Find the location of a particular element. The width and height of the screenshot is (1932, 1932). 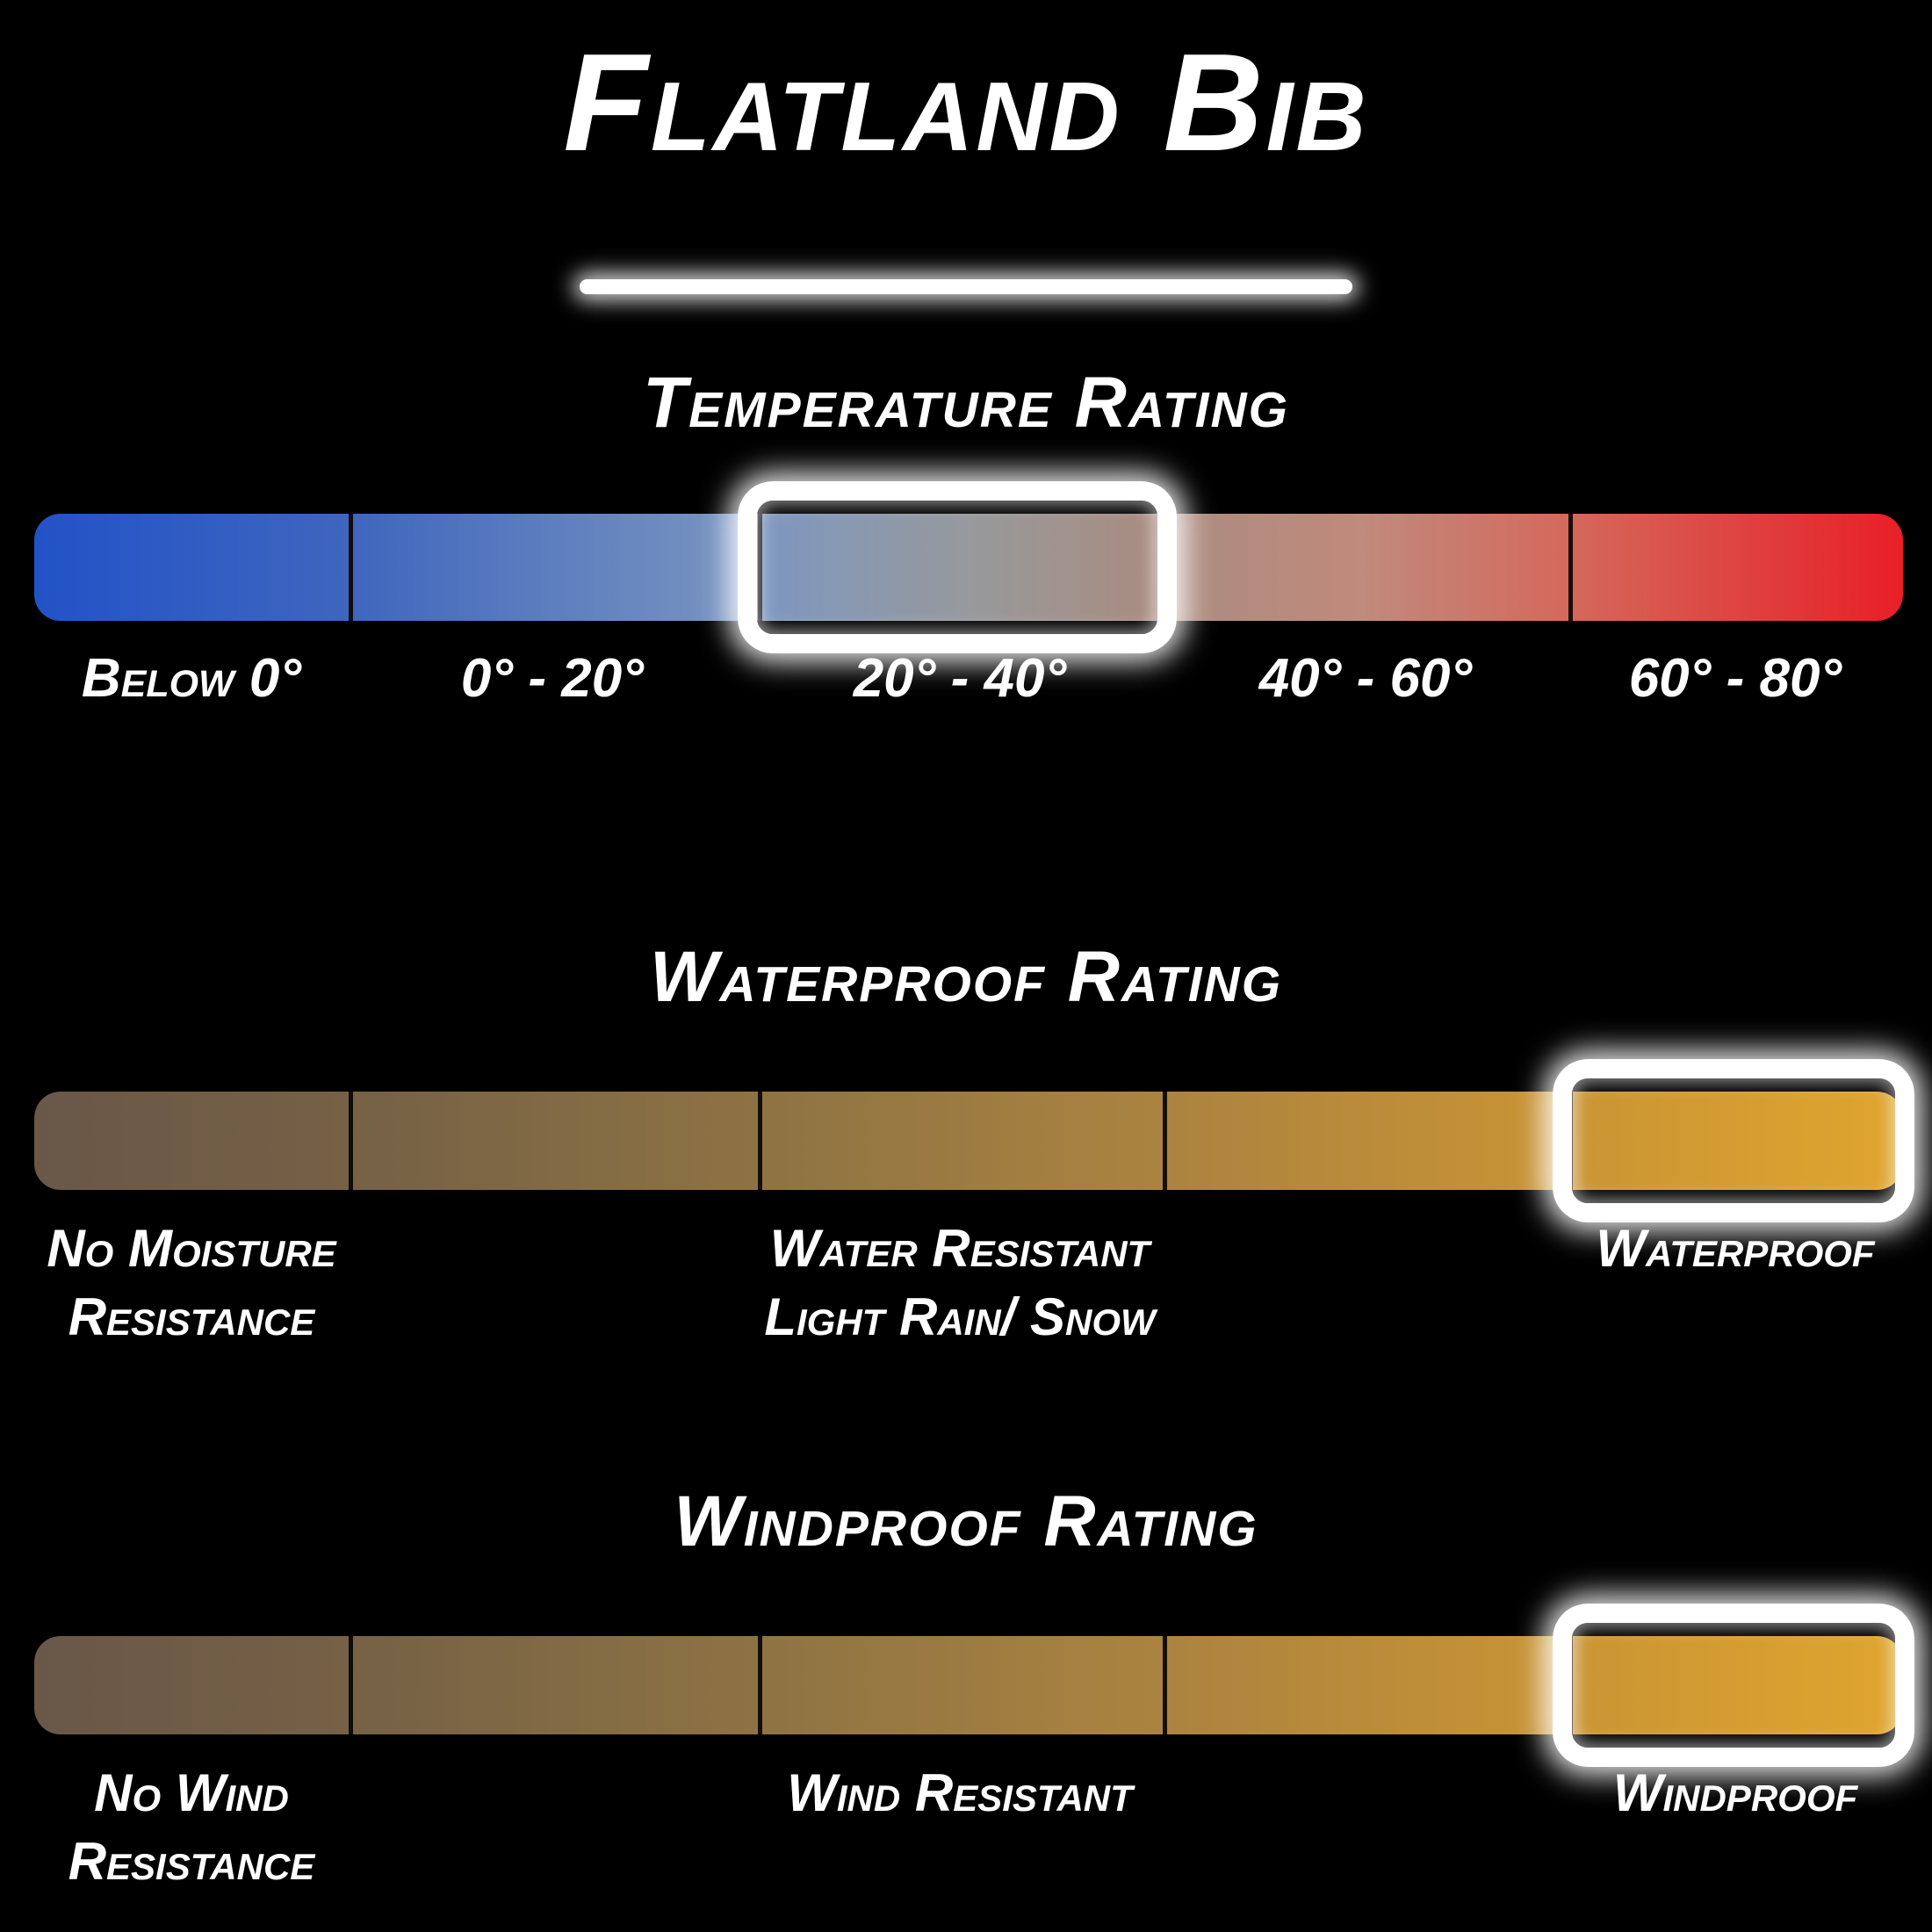

windproof-selected-highlight is located at coordinates (1734, 1686).